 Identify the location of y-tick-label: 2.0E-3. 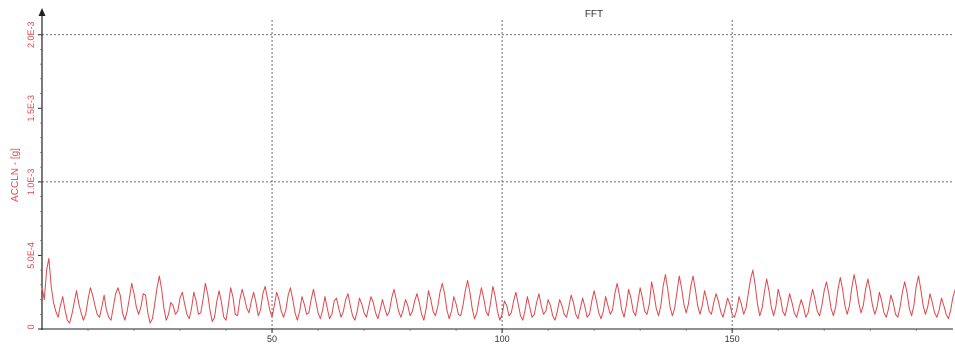
(31, 34).